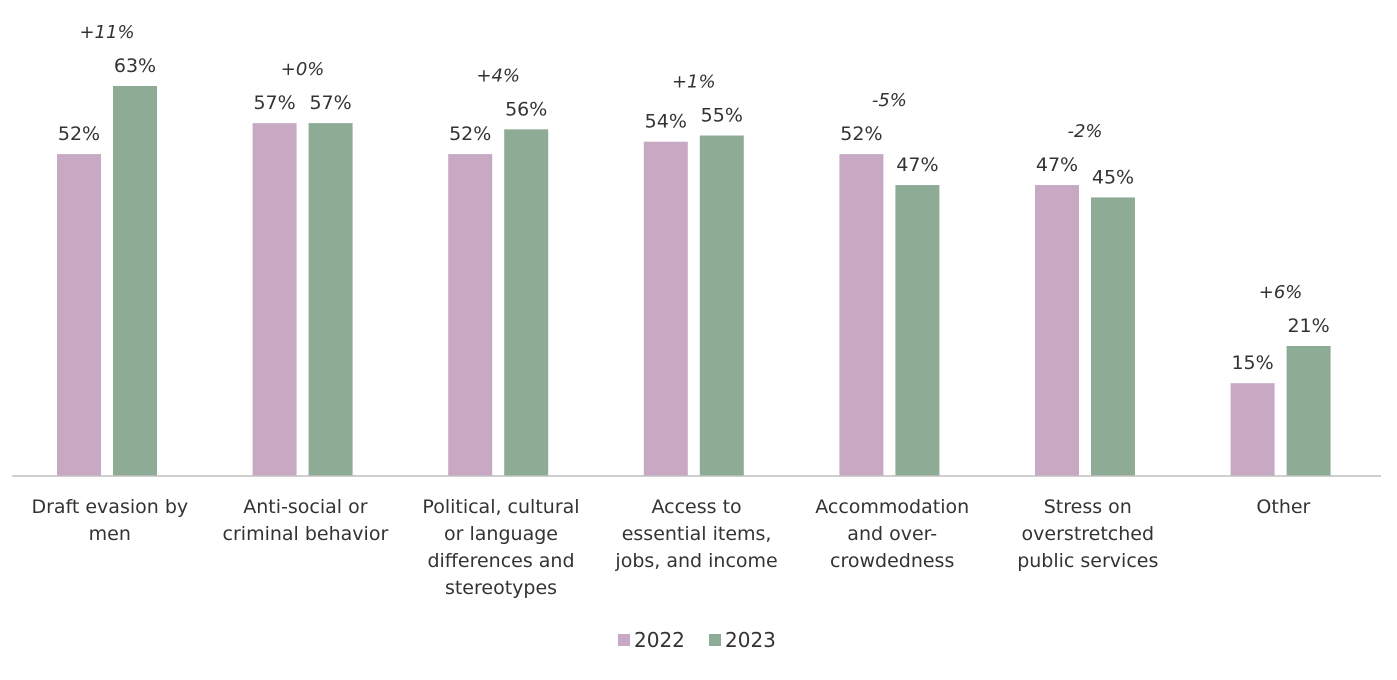 This screenshot has height=680, width=1397. I want to click on value-label-2022-1: 57%, so click(274, 103).